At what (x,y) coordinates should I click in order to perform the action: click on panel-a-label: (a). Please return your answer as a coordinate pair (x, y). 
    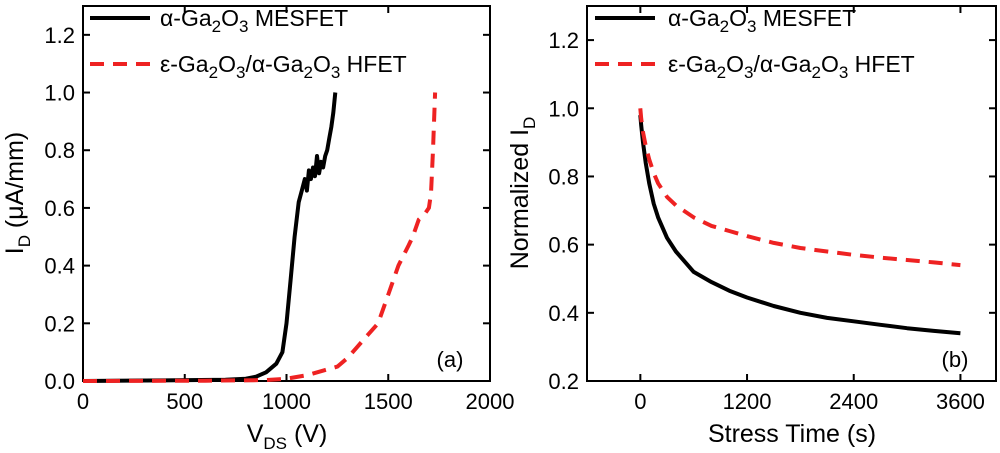
    Looking at the image, I should click on (450, 359).